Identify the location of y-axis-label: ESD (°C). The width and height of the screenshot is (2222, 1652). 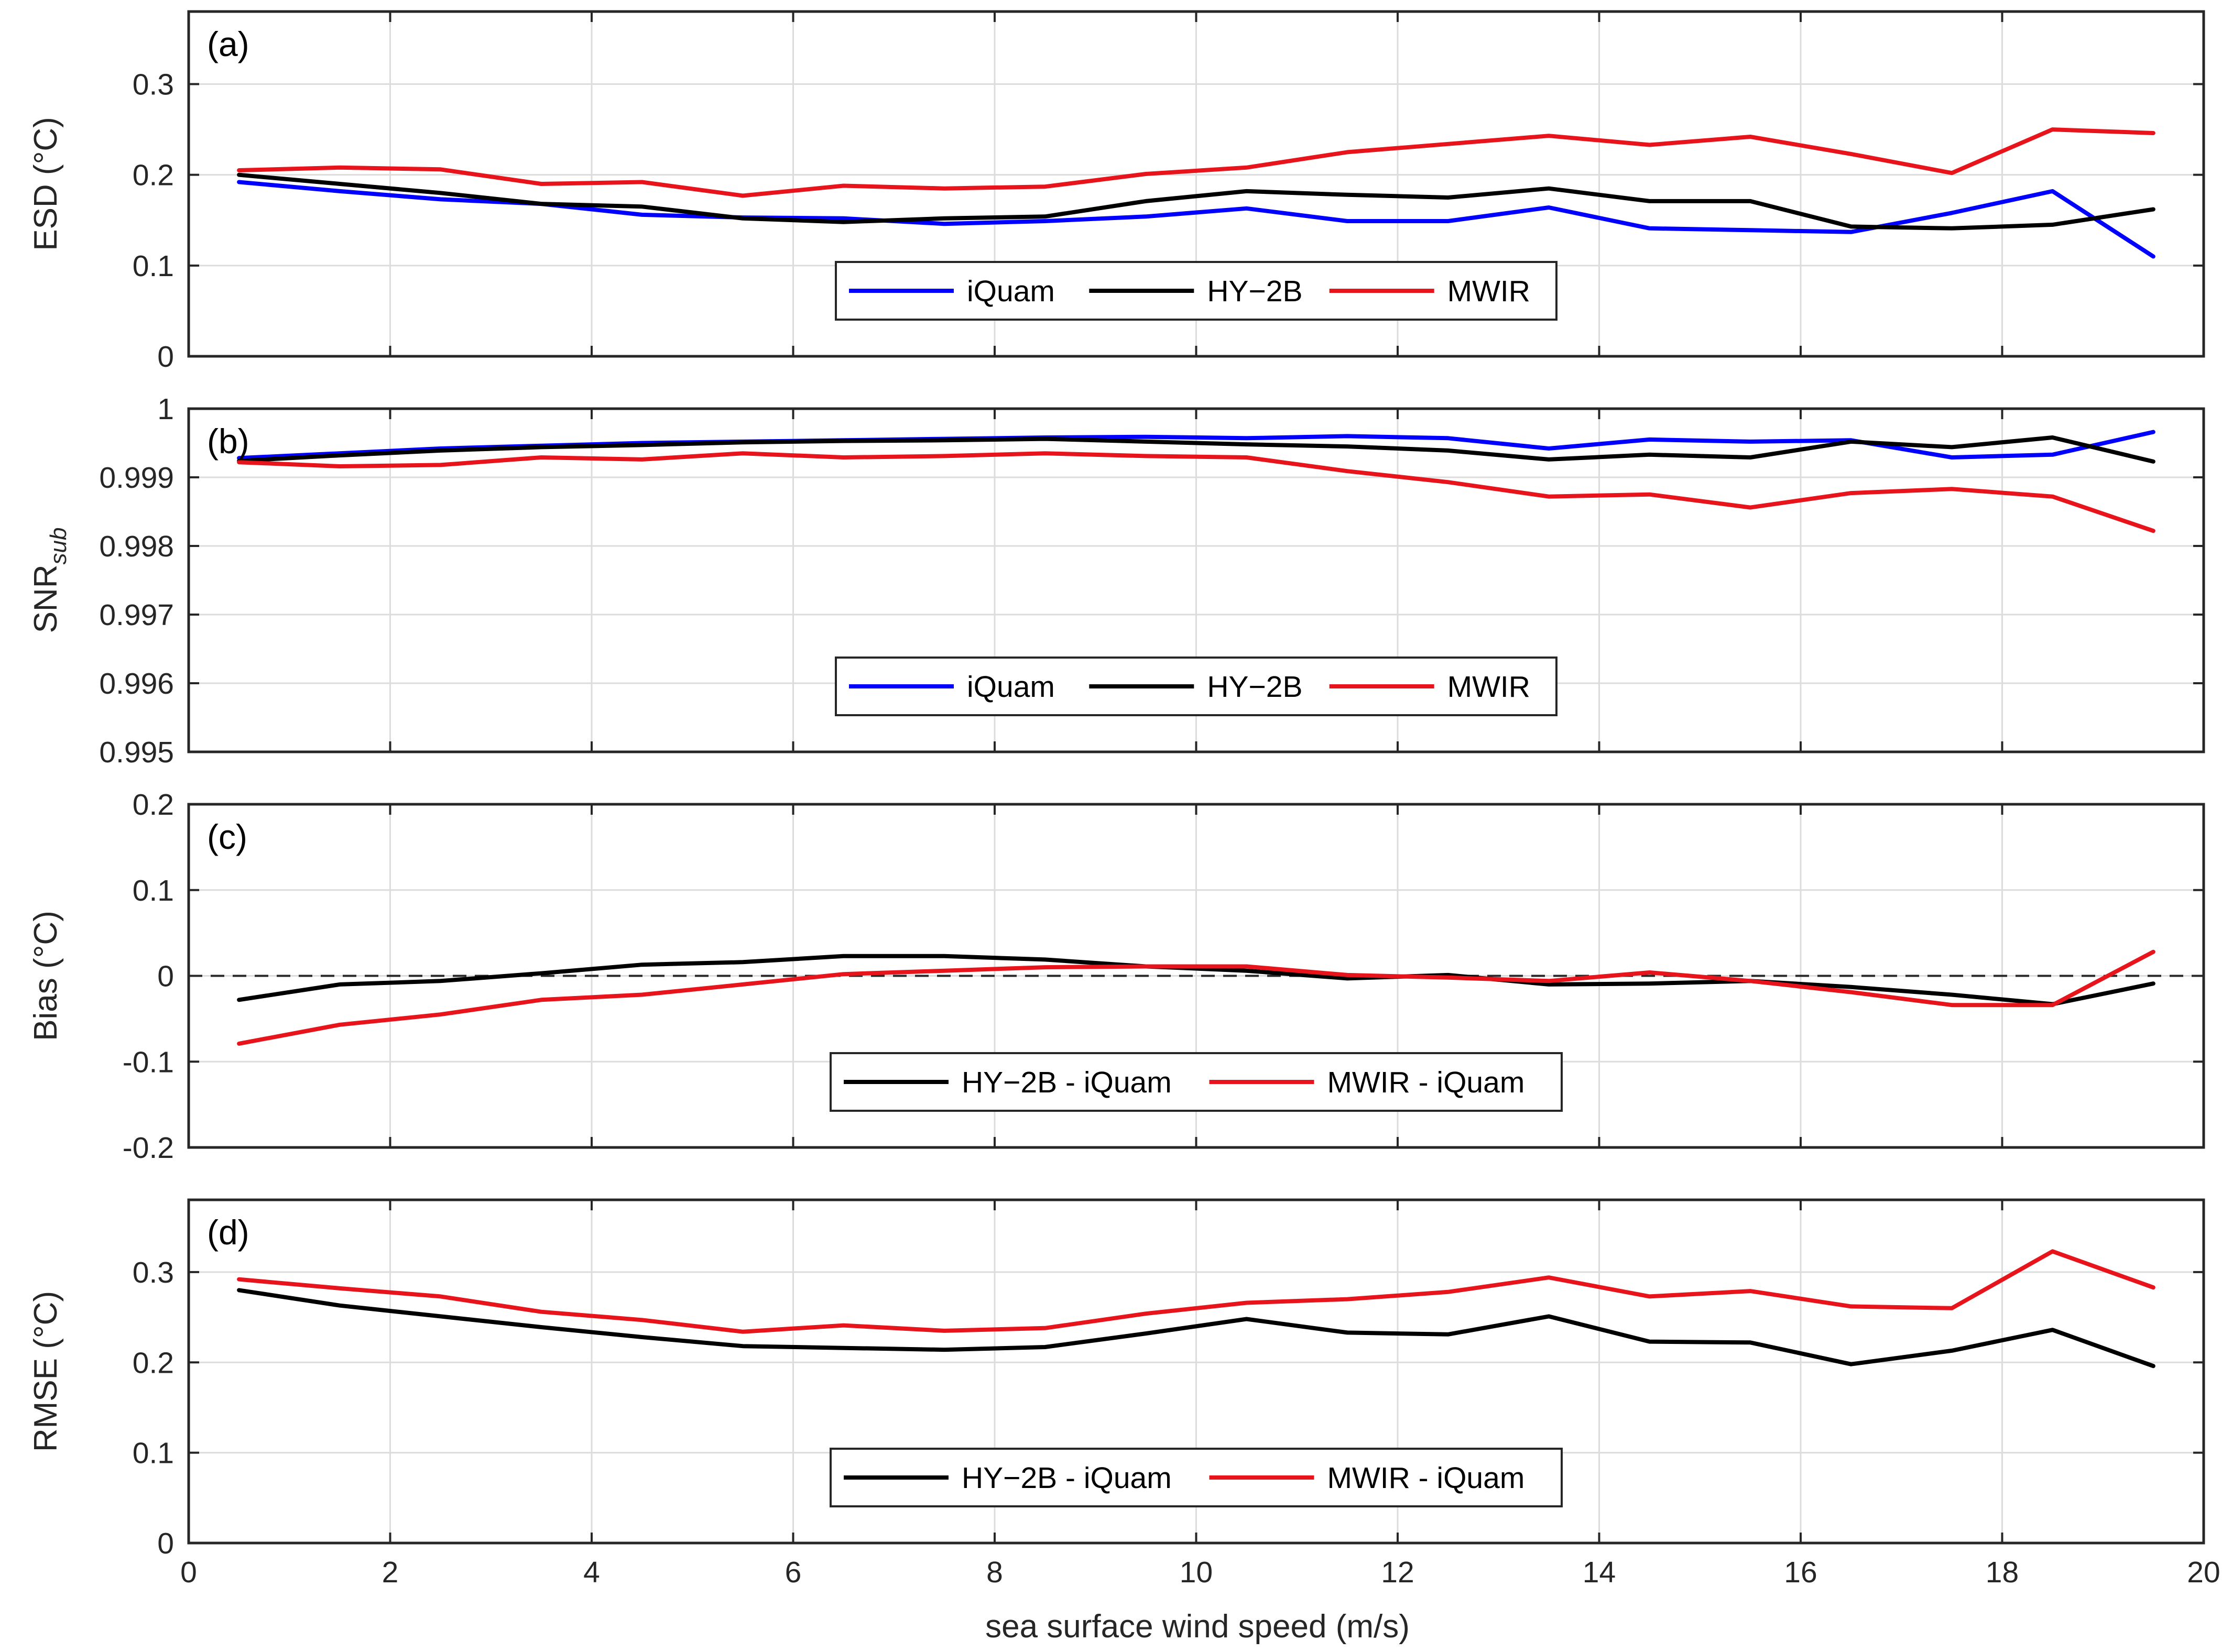
(46, 184).